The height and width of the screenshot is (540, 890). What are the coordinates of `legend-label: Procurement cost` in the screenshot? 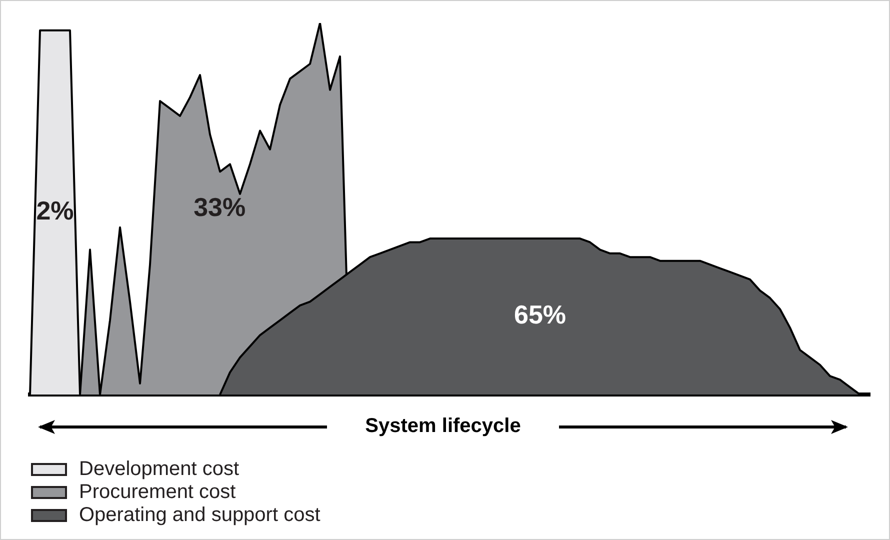 It's located at (157, 492).